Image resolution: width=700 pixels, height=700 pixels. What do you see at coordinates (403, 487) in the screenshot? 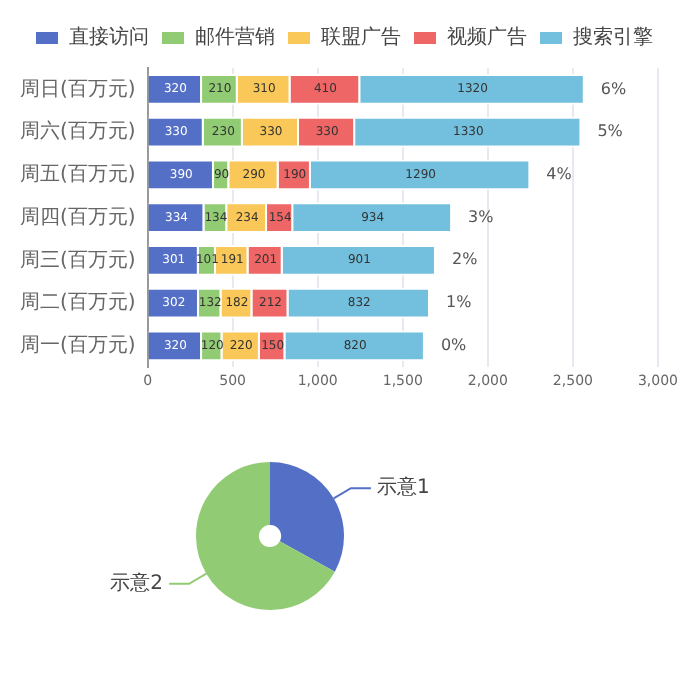
I see `slice-label: 示意1` at bounding box center [403, 487].